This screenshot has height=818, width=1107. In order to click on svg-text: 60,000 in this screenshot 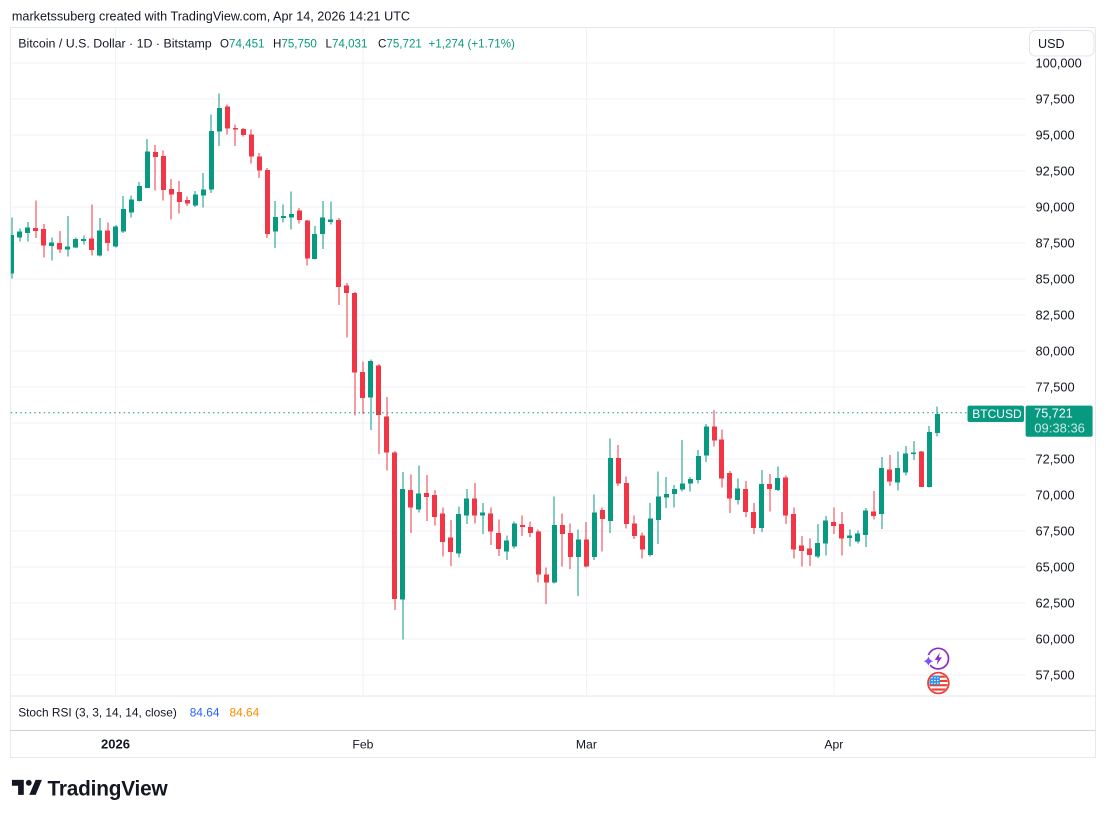, I will do `click(1055, 638)`.